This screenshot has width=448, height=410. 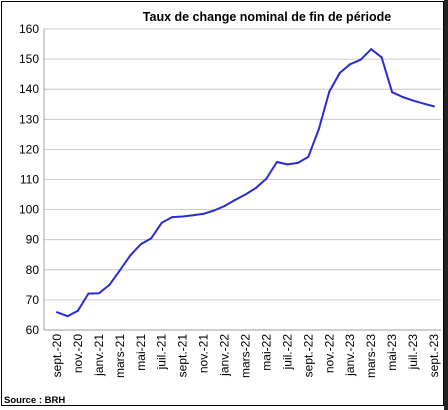 What do you see at coordinates (413, 352) in the screenshot?
I see `x-tick-label: juil.-23` at bounding box center [413, 352].